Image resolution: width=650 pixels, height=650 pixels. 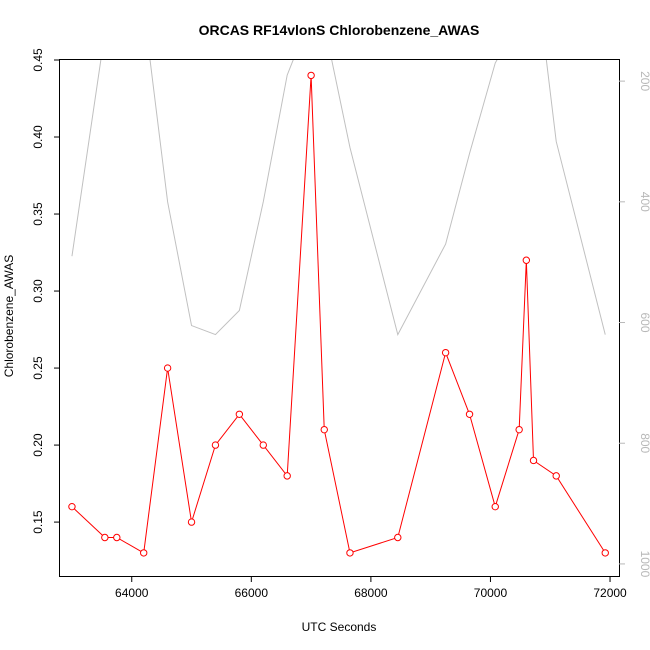 I want to click on y-tick-label: 0.40, so click(x=38, y=137).